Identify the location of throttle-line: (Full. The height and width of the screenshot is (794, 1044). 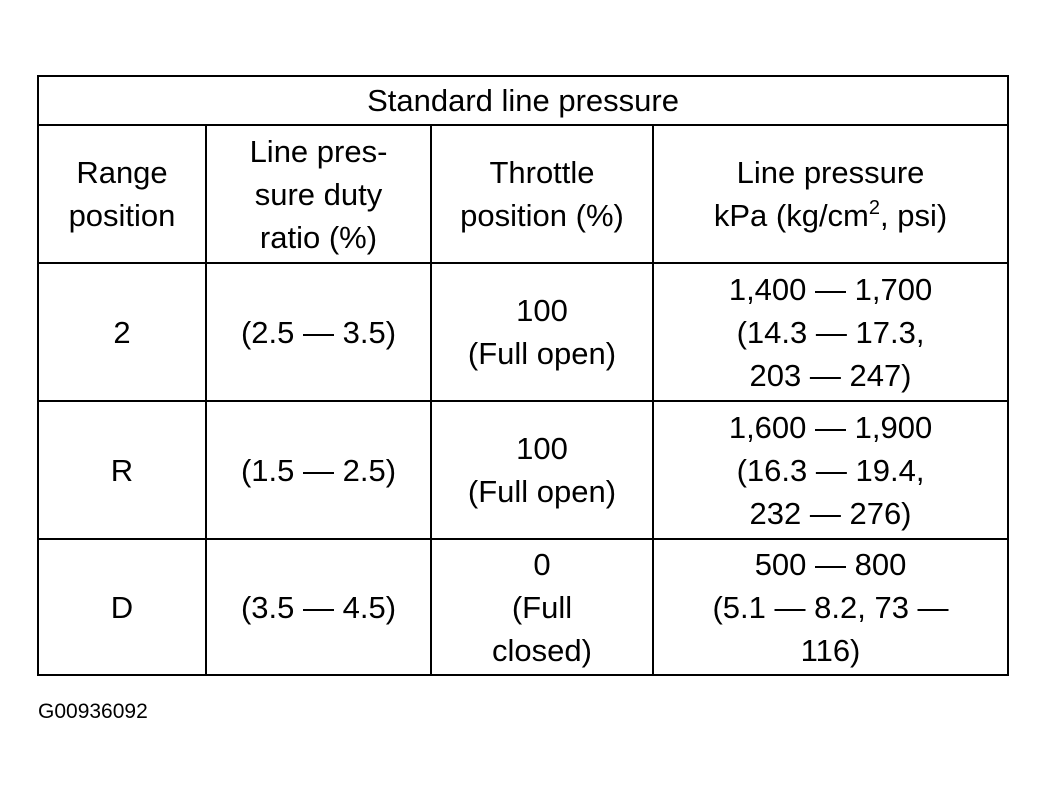
(542, 607).